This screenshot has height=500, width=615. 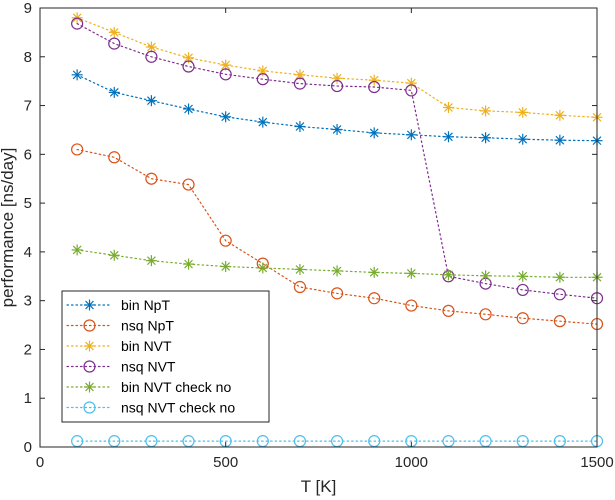 What do you see at coordinates (120, 326) in the screenshot?
I see `legend-item: nsq NpT` at bounding box center [120, 326].